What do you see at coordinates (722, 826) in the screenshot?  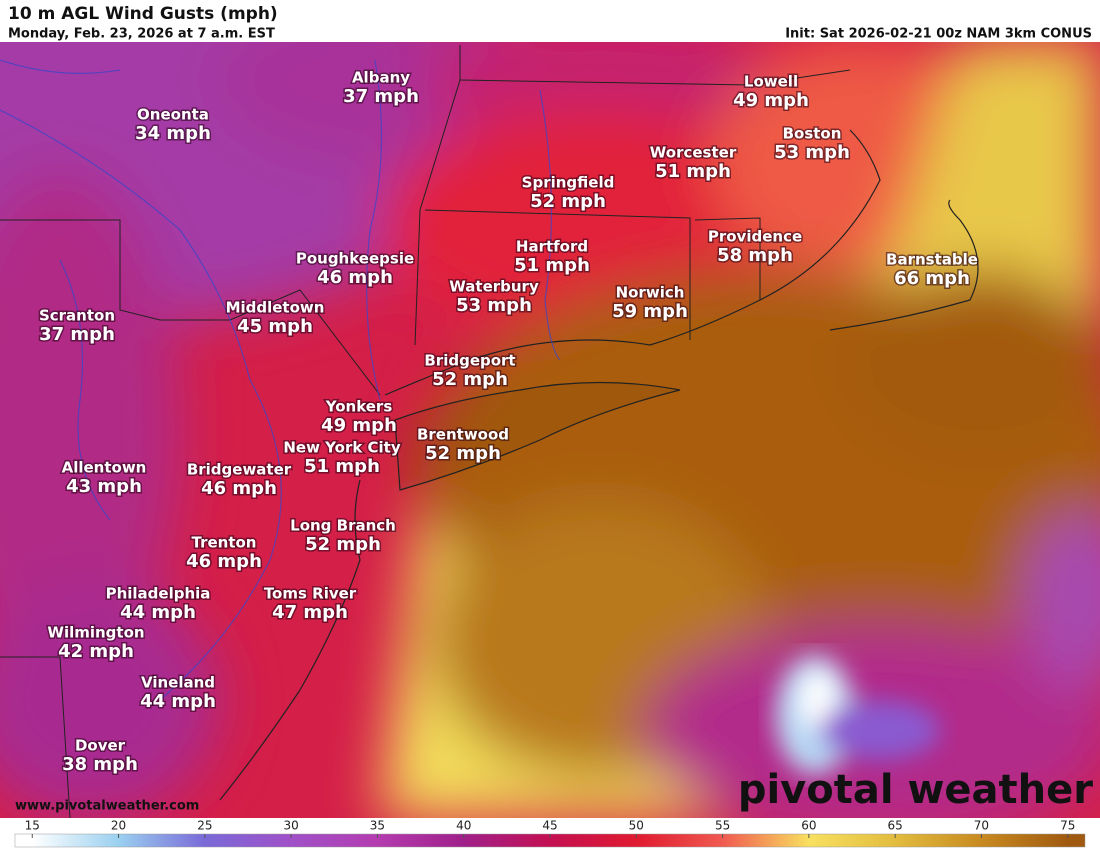 I see `colorbar-tick-label: 55` at bounding box center [722, 826].